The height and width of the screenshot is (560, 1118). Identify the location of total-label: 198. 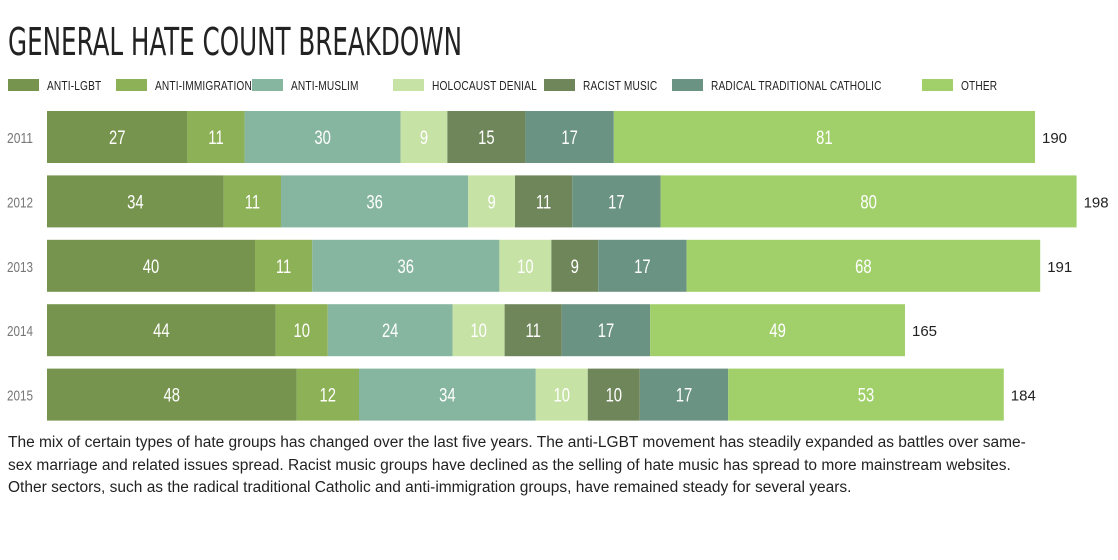
(1096, 202).